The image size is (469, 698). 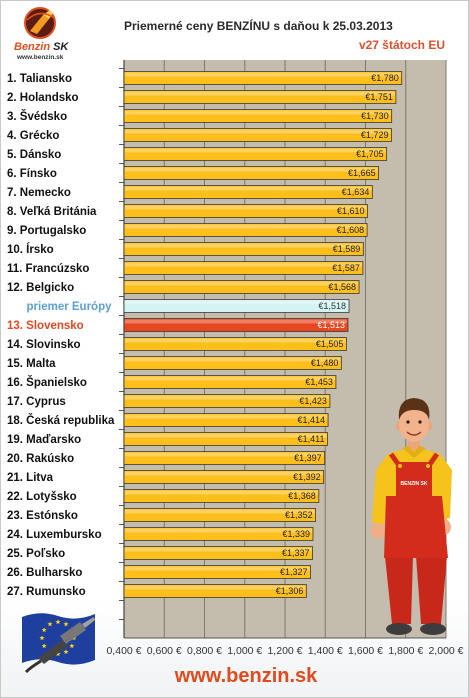 I want to click on x-tick-label: 1,600 €, so click(x=365, y=651).